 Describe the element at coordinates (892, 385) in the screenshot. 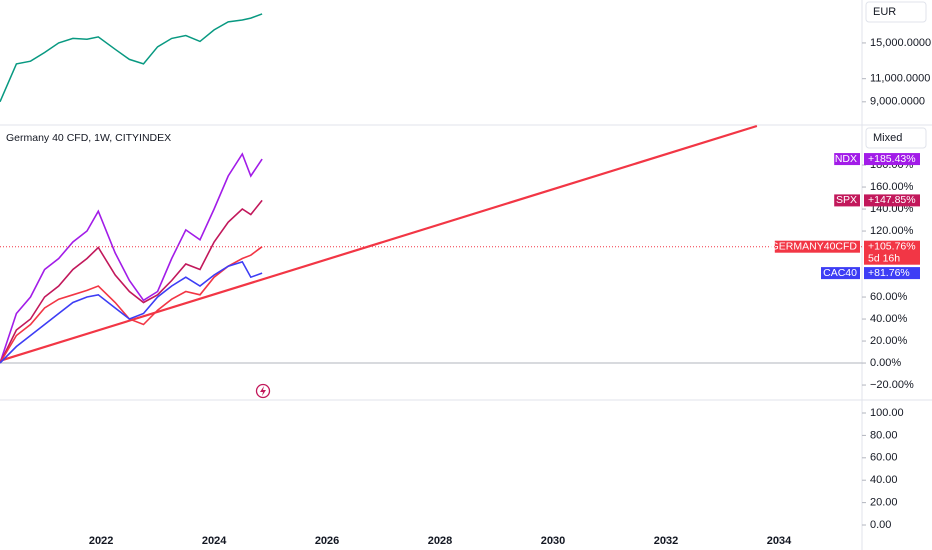

I see `y-tick-label: −20.00%` at that location.